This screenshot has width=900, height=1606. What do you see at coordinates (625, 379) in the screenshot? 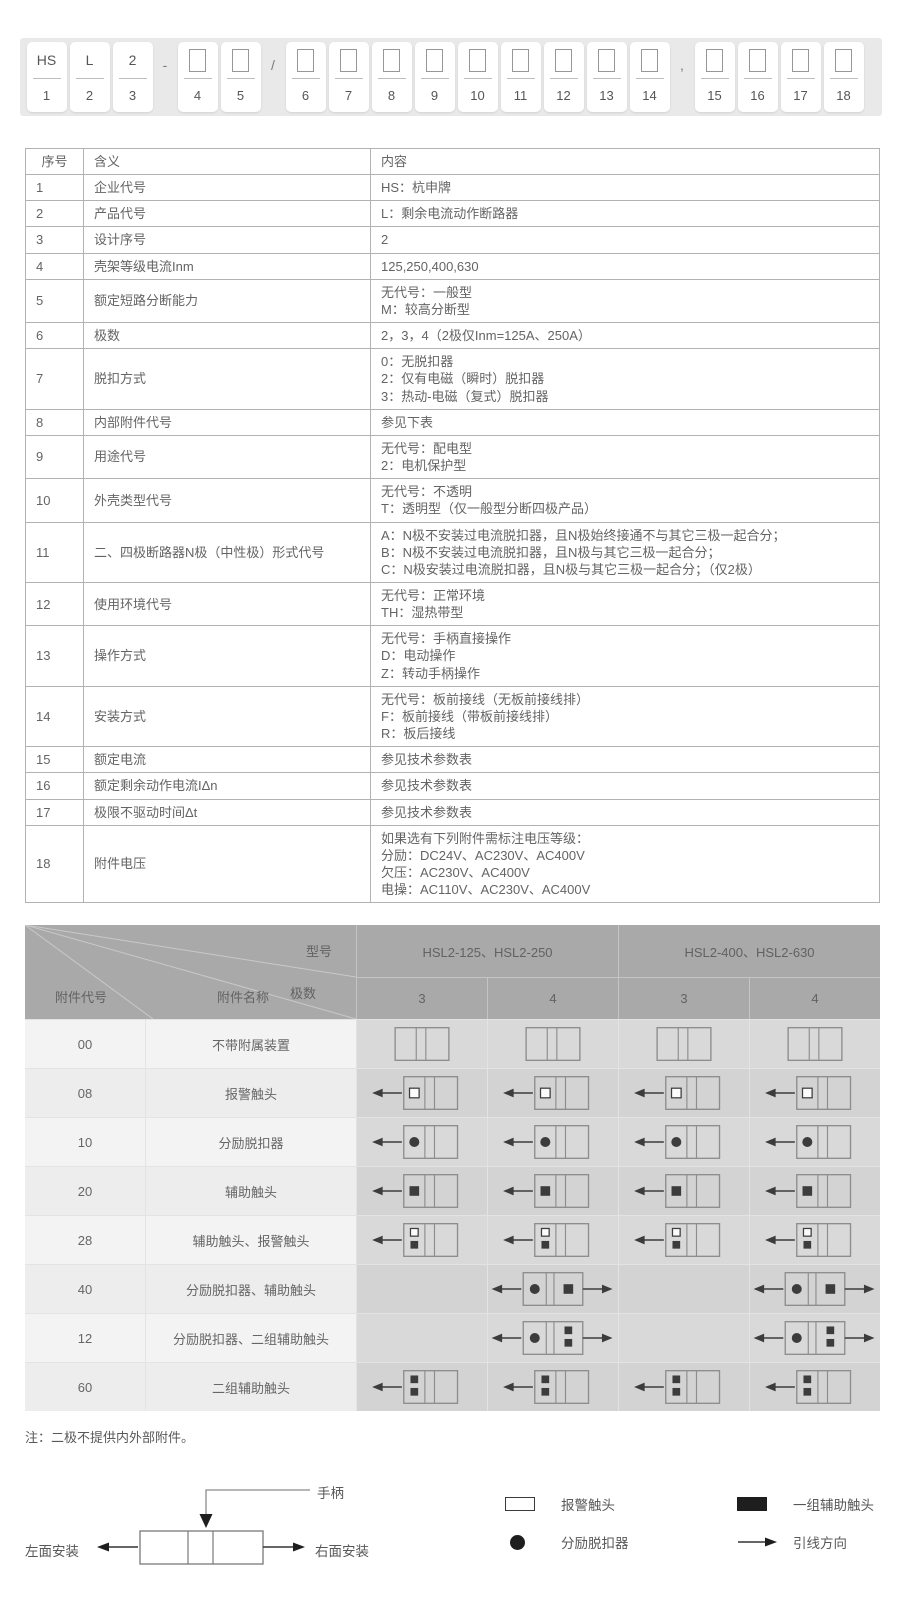
I see `content-cell: 0：无脱扣器 2：仅有电磁（瞬时）脱扣器 3：热动-电磁（复式）脱扣器` at bounding box center [625, 379].